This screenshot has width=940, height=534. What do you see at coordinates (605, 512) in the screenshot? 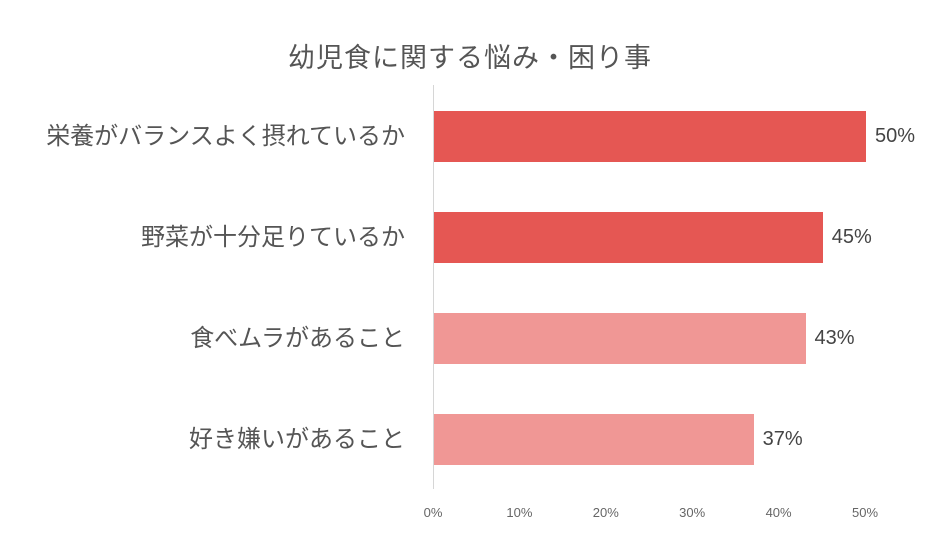
I see `x-tick-label: 20%` at bounding box center [605, 512].